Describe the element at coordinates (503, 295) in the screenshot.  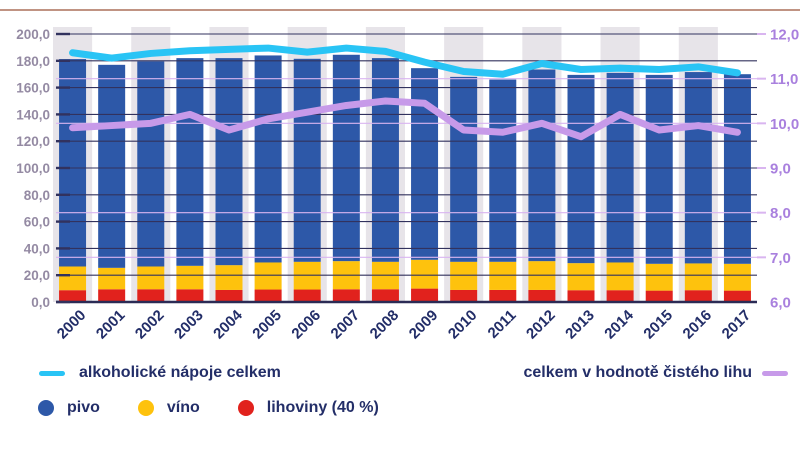
I see `bar-2011-lihoviny (40 %)` at that location.